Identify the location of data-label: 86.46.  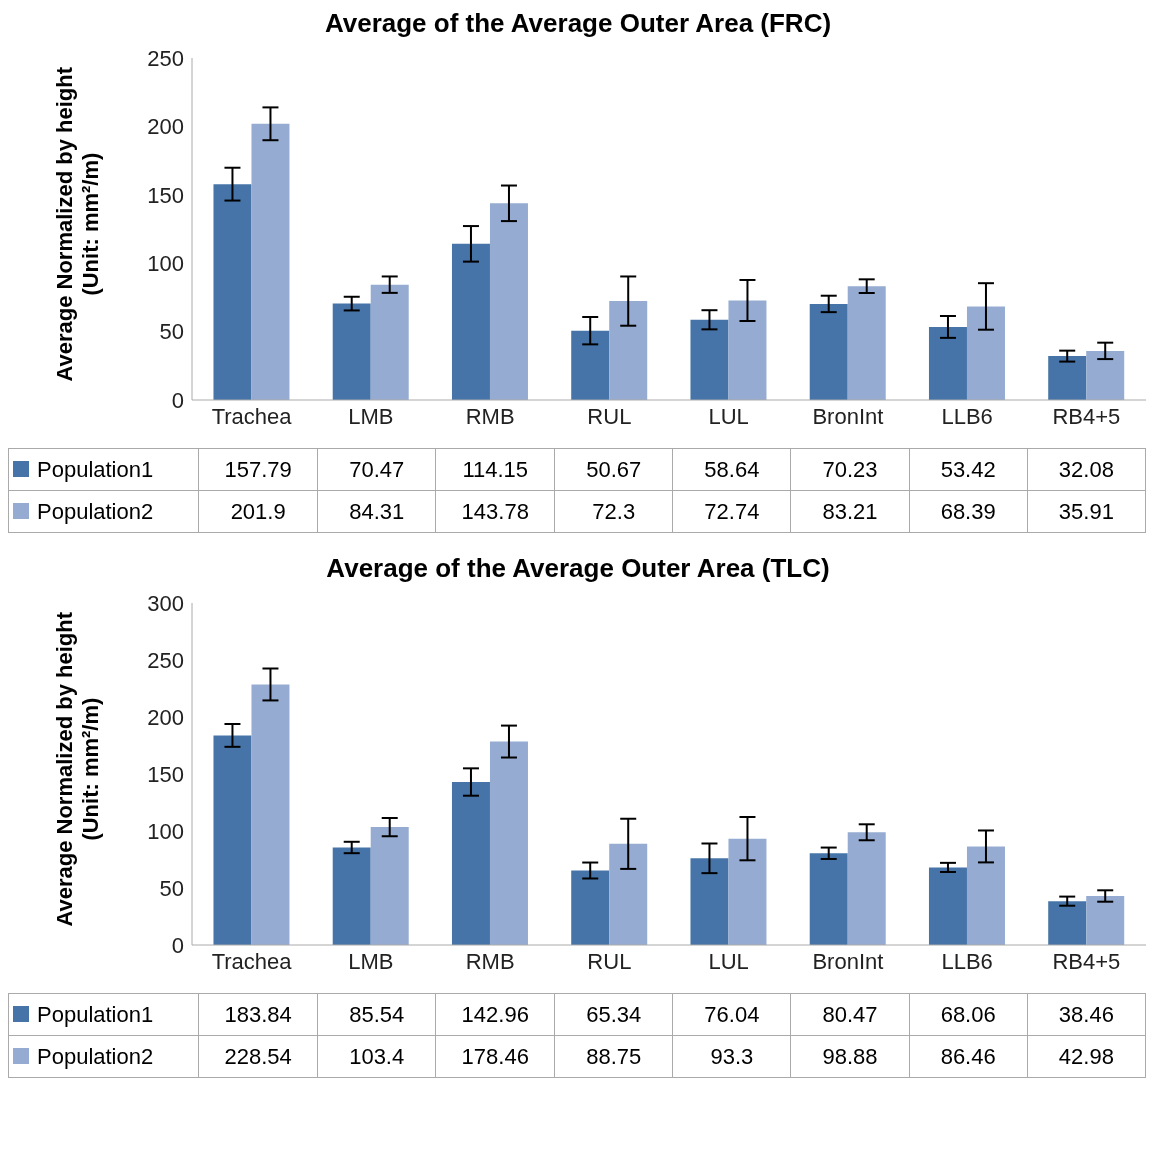
(968, 1056).